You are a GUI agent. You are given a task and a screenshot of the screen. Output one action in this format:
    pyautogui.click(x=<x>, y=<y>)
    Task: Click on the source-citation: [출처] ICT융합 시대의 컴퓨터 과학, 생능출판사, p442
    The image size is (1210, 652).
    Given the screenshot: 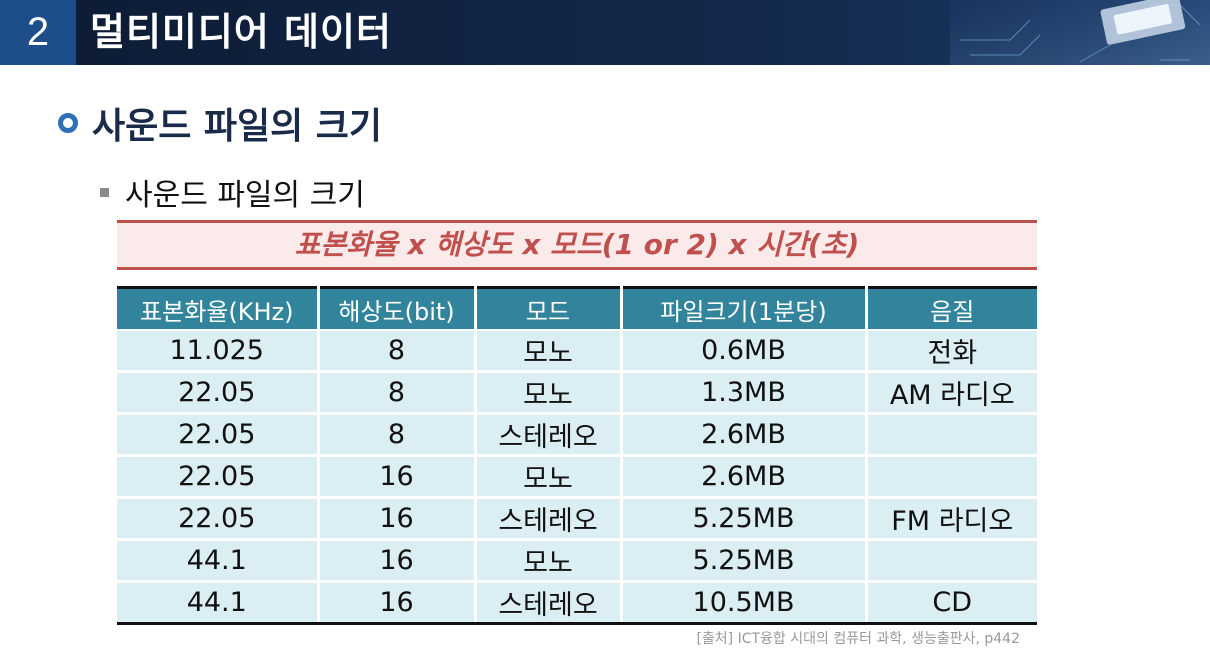 What is the action you would take?
    pyautogui.click(x=858, y=639)
    